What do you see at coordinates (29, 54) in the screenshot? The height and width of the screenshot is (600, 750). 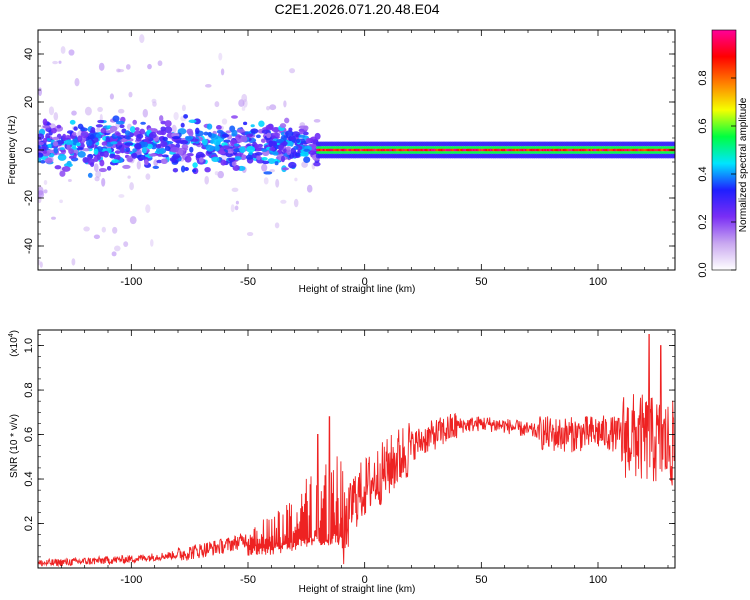 I see `spectrogram-y-tick-label: 40` at bounding box center [29, 54].